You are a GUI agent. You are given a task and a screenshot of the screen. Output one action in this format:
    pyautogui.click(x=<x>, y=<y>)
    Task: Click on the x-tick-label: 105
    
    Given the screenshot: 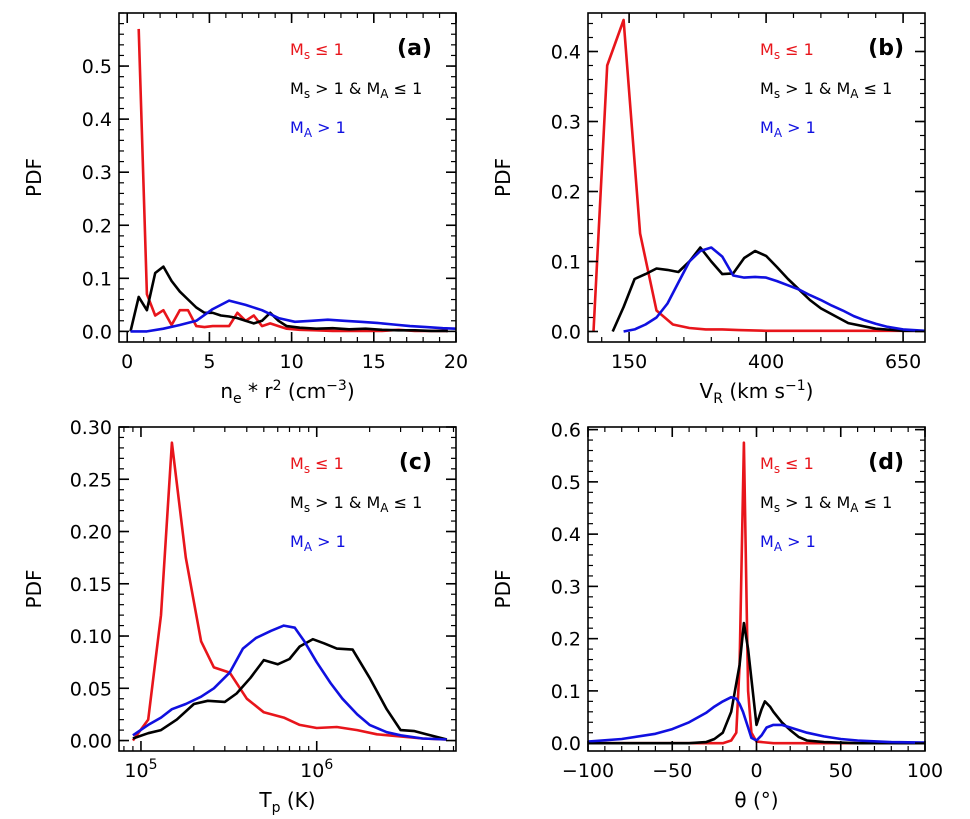 What is the action you would take?
    pyautogui.click(x=140, y=769)
    